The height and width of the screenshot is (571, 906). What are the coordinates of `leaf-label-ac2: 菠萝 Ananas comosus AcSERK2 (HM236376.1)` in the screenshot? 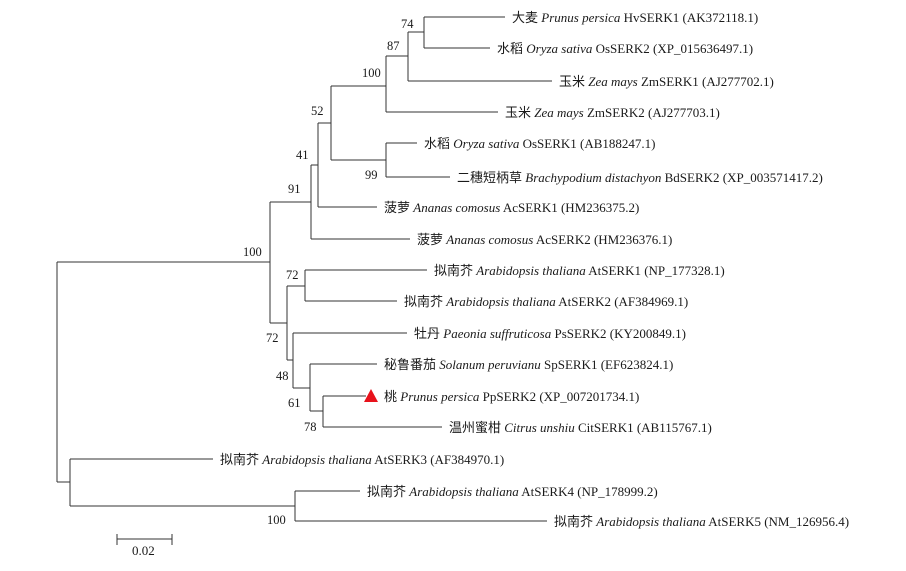 It's located at (544, 239).